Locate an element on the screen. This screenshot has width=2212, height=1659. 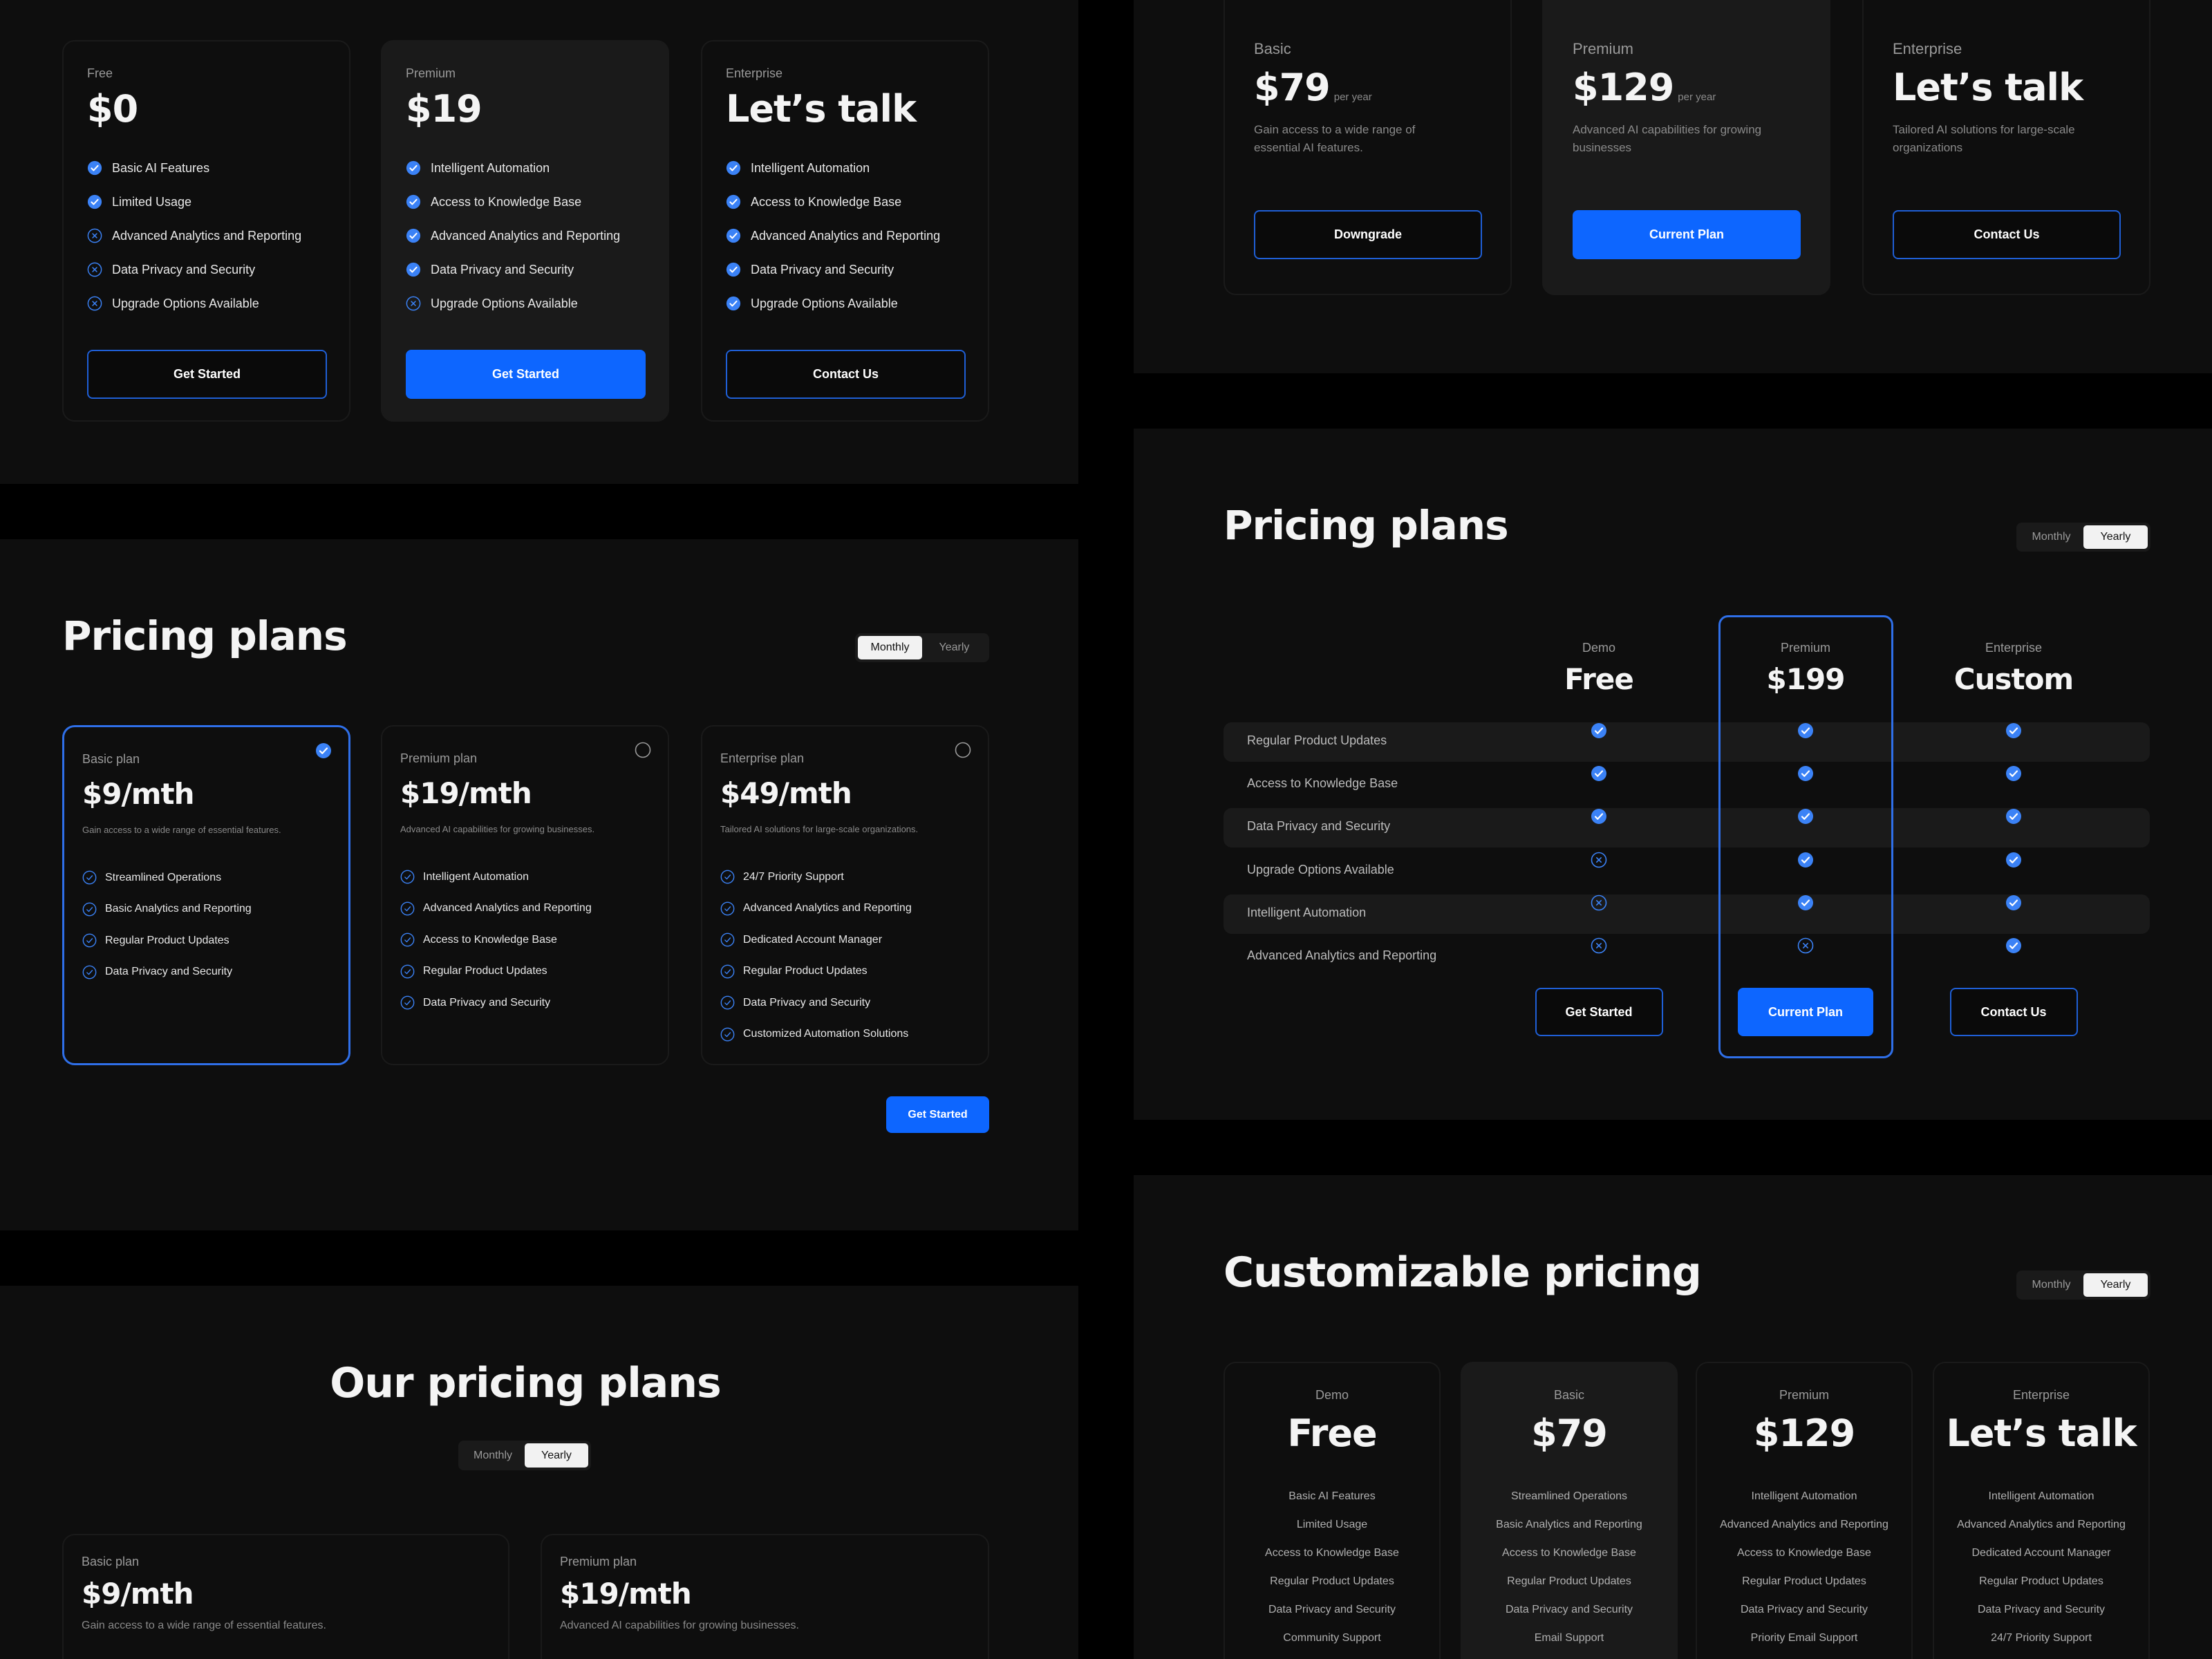
feature-text: Limited Usage is located at coordinates (152, 201).